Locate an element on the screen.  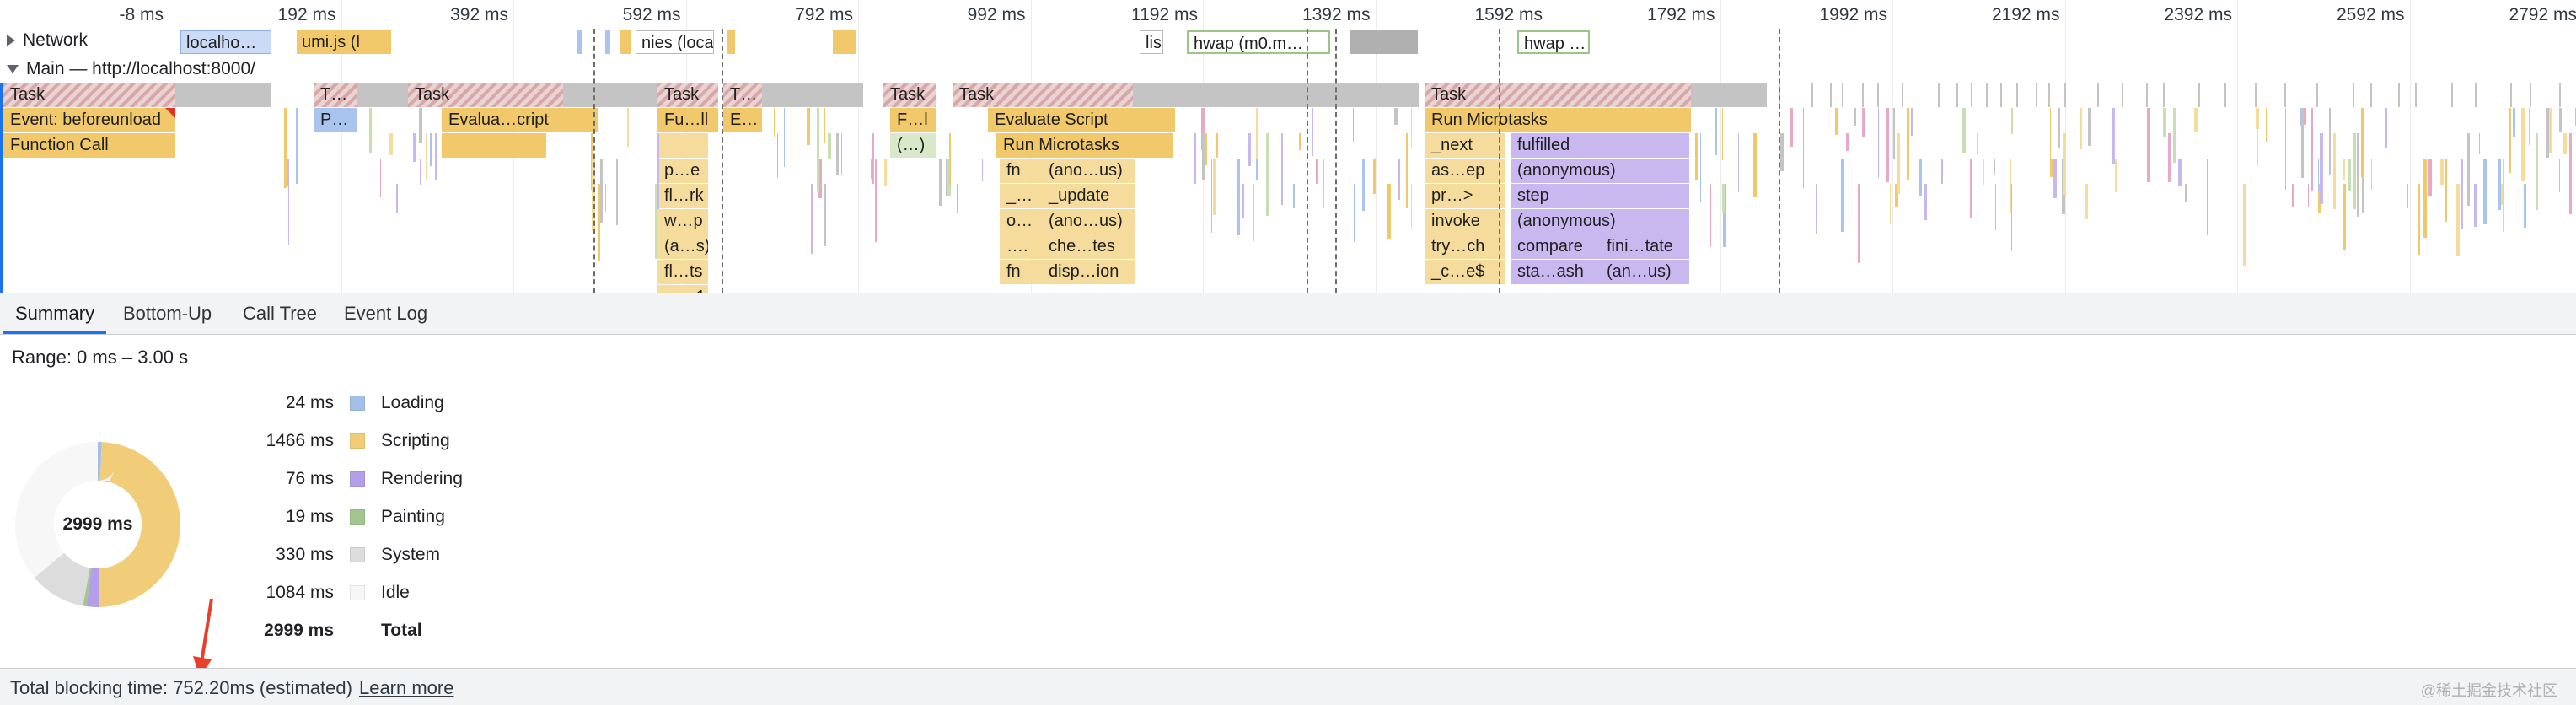
legend-total-value: 2999 ms is located at coordinates (299, 630).